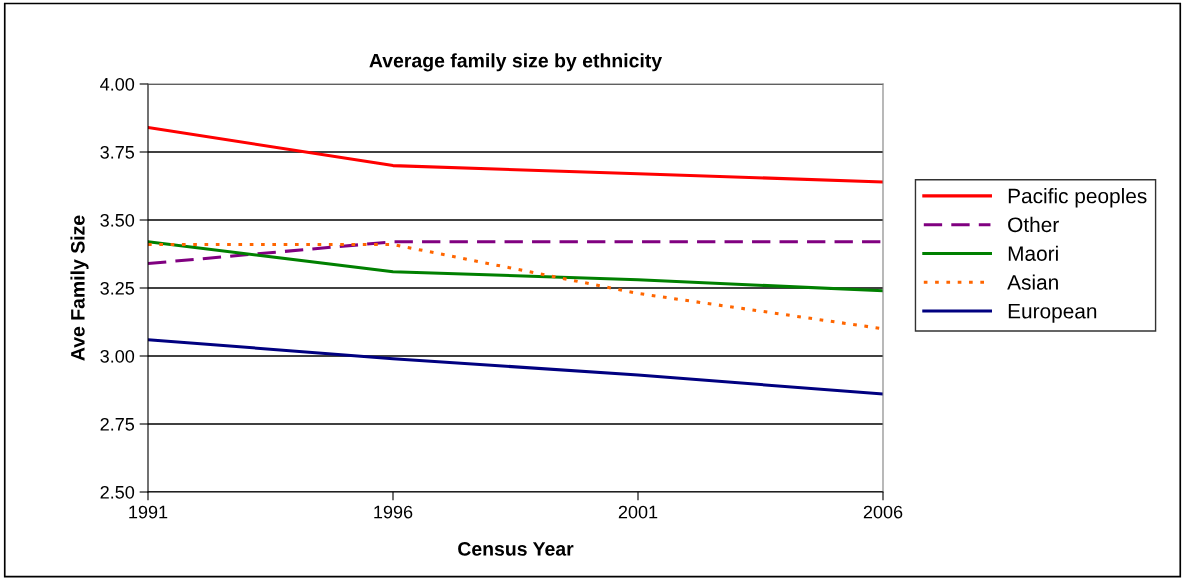 This screenshot has width=1185, height=579. What do you see at coordinates (1032, 282) in the screenshot?
I see `legend-label: Asian` at bounding box center [1032, 282].